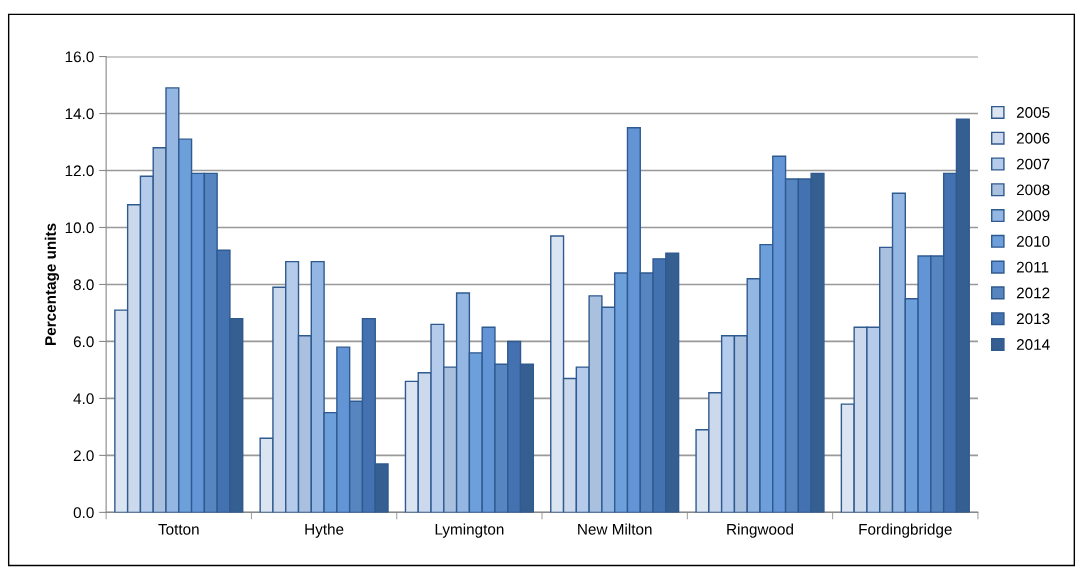 Image resolution: width=1083 pixels, height=577 pixels. What do you see at coordinates (1033, 241) in the screenshot?
I see `legend-label: 2010` at bounding box center [1033, 241].